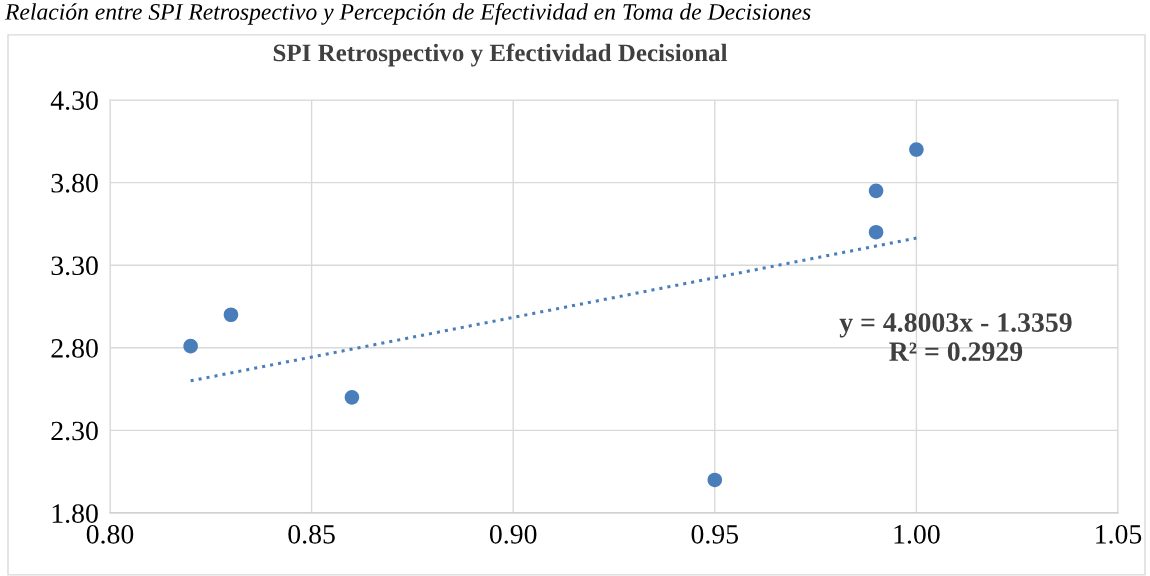 The image size is (1150, 576). I want to click on chart-title: SPI Retrospectivo y Efectividad Decisional, so click(500, 55).